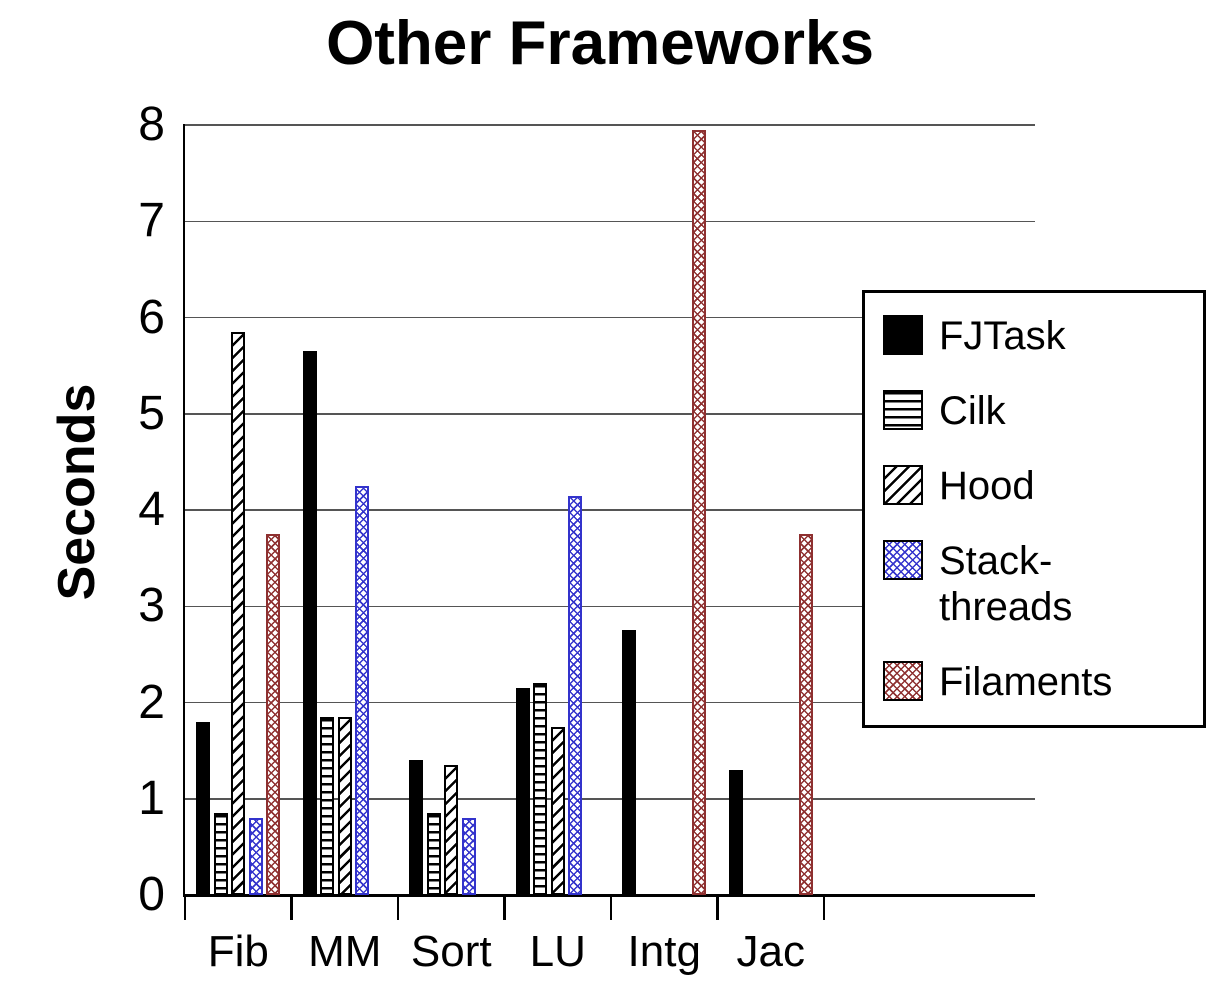 This screenshot has width=1208, height=984. I want to click on bar-cilk-fib, so click(220, 854).